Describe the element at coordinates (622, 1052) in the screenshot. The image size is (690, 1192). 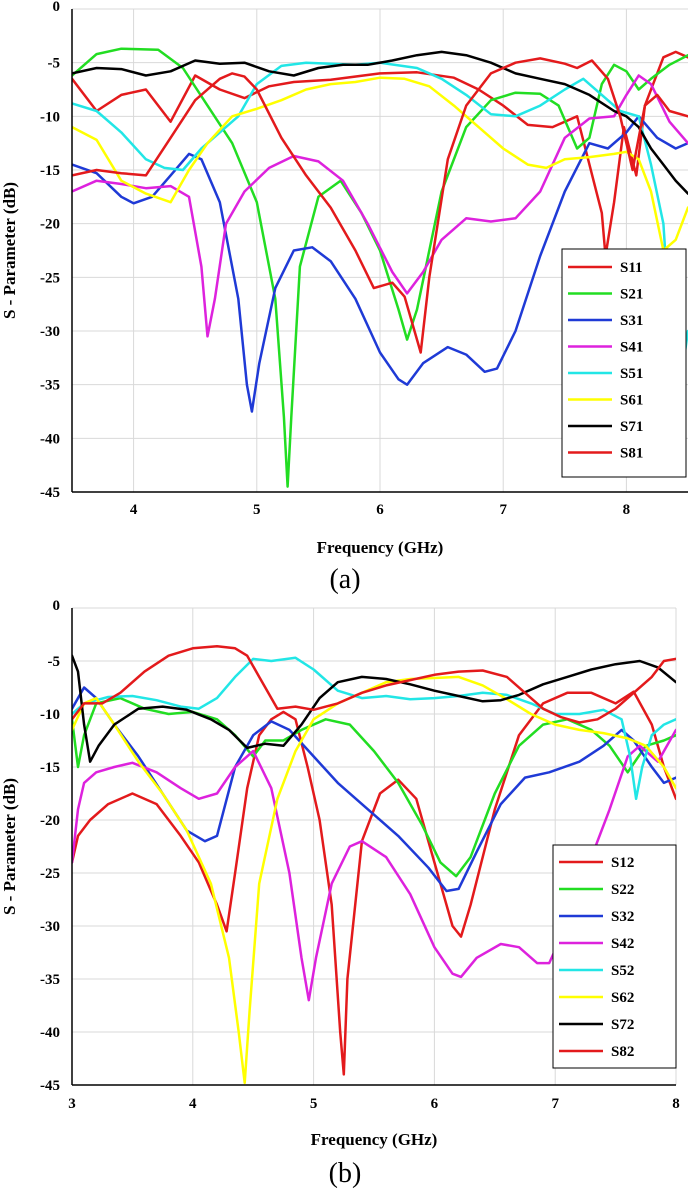
I see `legend-label-s82: S82` at that location.